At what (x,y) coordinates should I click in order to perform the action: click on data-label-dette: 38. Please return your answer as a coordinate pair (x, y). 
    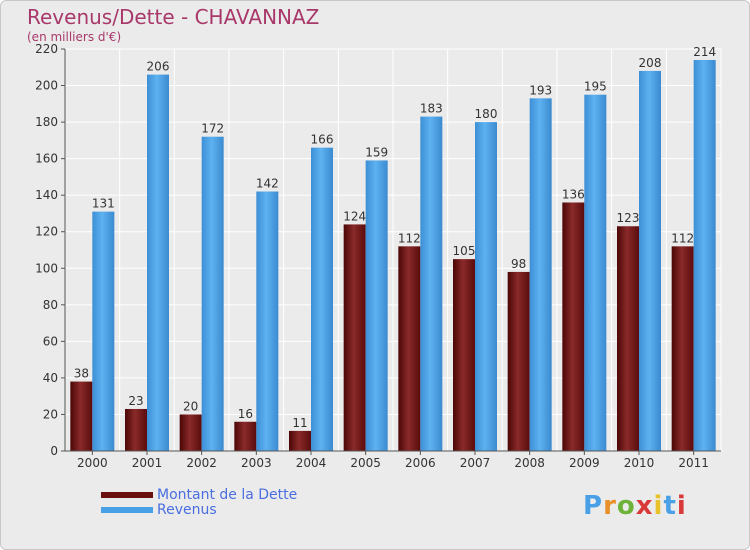
    Looking at the image, I should click on (81, 374).